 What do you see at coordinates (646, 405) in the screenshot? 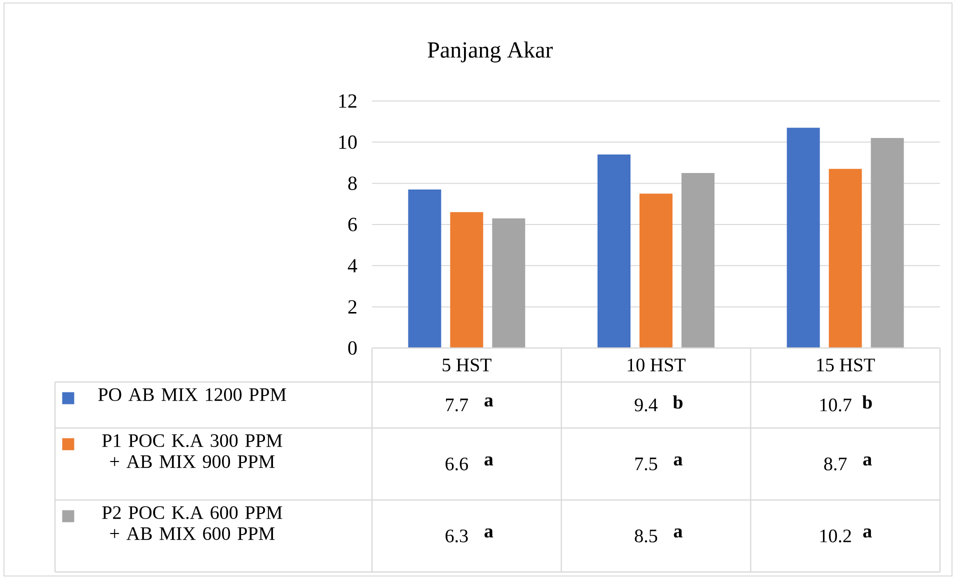
I see `data-label: 9.4` at bounding box center [646, 405].